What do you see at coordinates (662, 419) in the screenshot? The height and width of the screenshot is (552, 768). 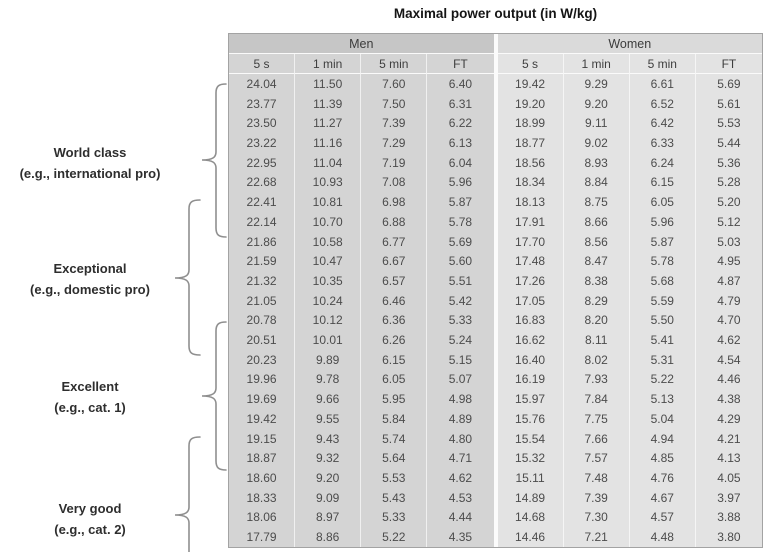 I see `table-cell: 5.04` at bounding box center [662, 419].